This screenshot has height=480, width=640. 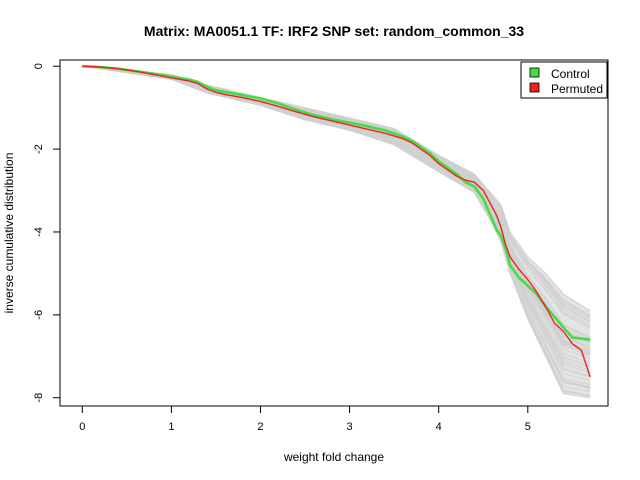 I want to click on x-tick-label: 5, so click(x=528, y=427).